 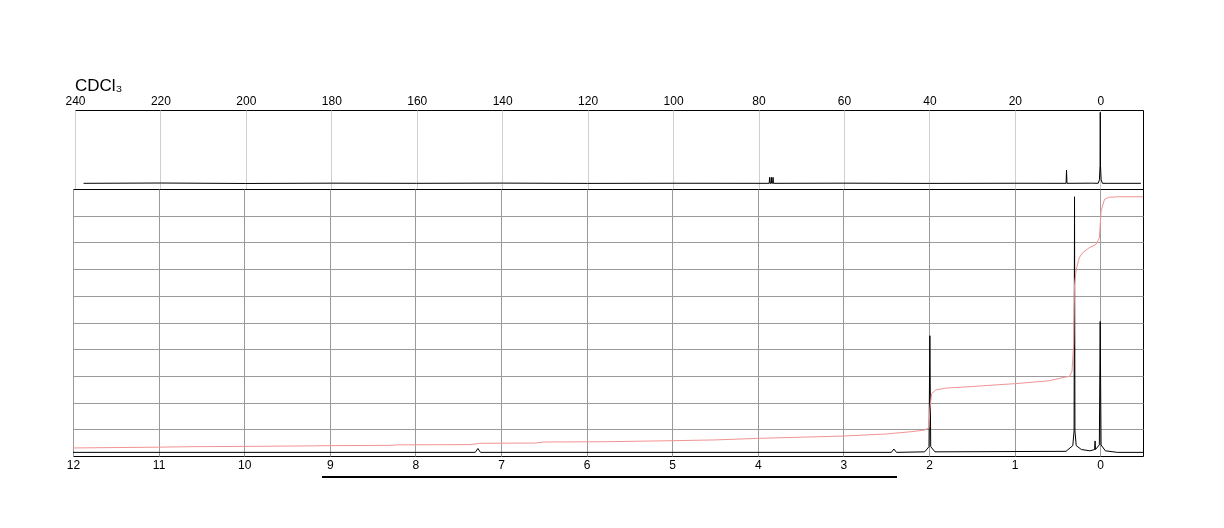 I want to click on x-tick-label: 8, so click(x=416, y=464).